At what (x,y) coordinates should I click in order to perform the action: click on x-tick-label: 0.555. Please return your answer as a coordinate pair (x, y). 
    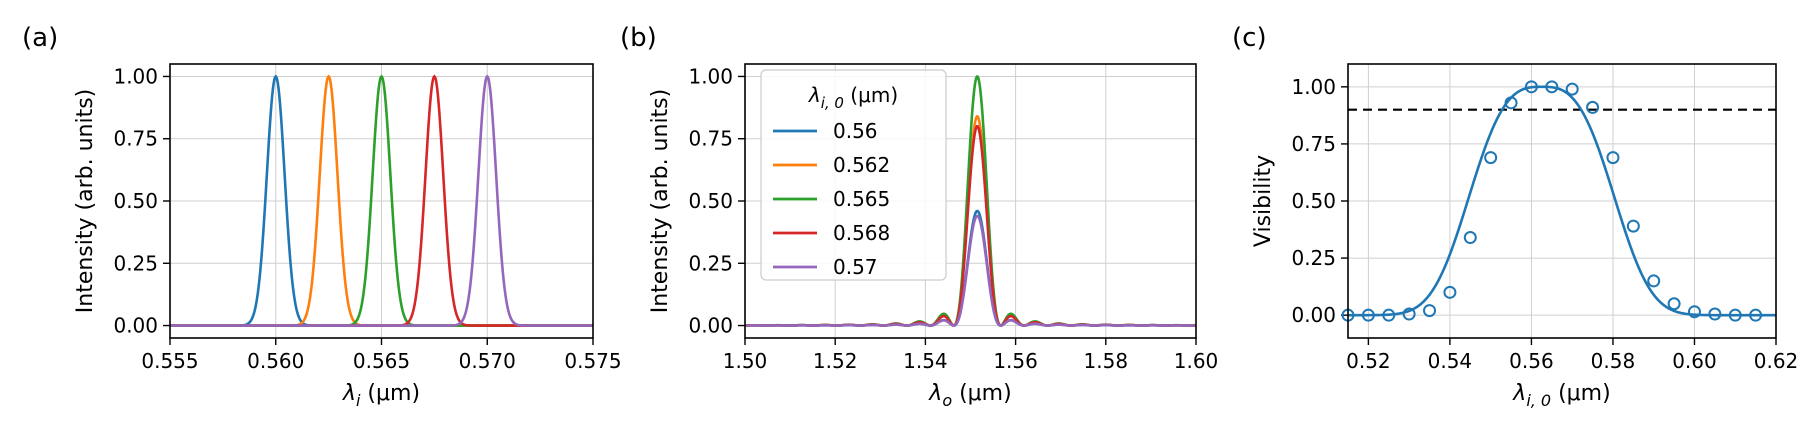
    Looking at the image, I should click on (169, 361).